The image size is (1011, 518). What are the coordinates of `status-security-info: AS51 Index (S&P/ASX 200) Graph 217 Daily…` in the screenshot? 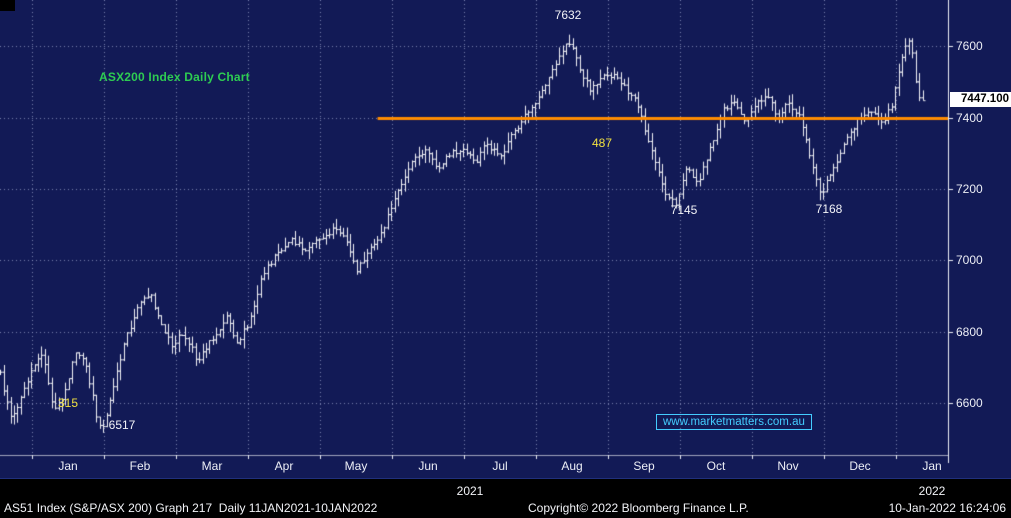 It's located at (191, 508).